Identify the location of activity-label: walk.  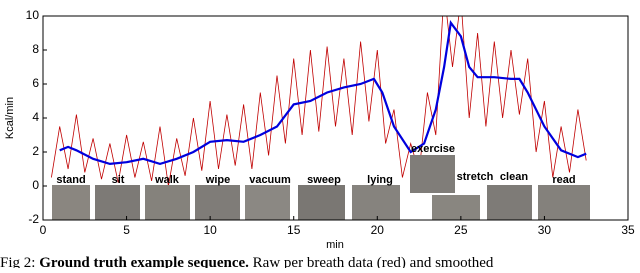
(167, 180).